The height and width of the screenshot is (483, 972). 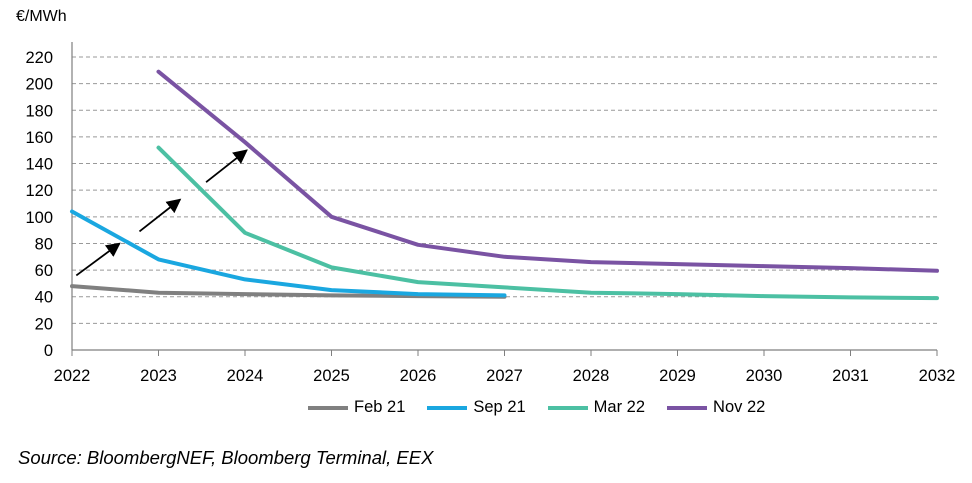 I want to click on x-tick-label: 2032, so click(x=937, y=376).